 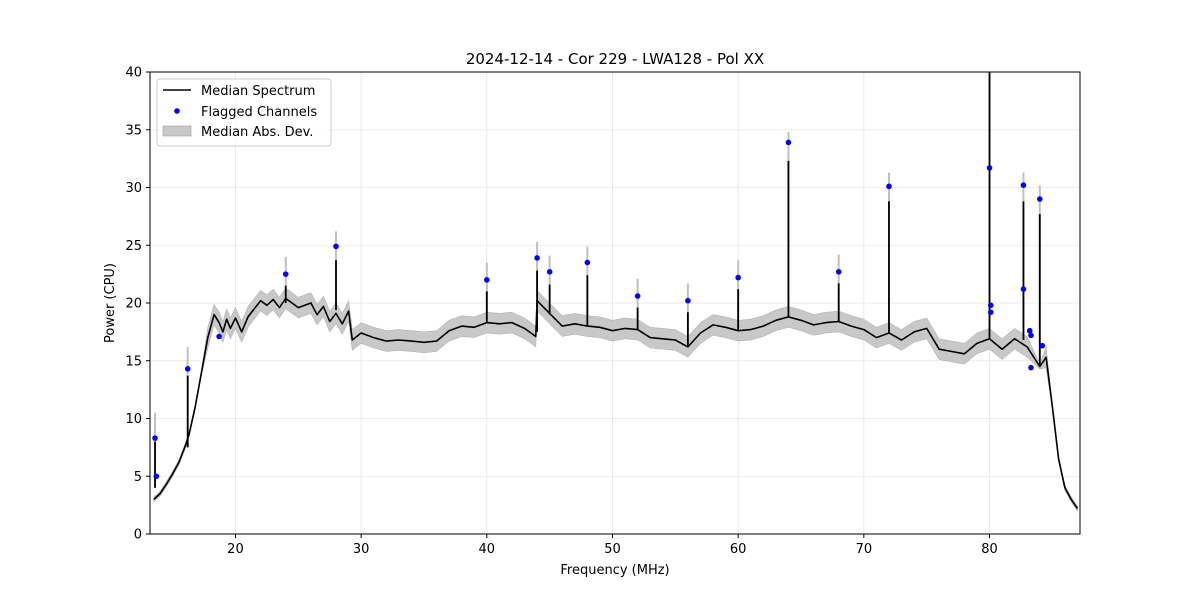 I want to click on y-tick-label: 35, so click(x=133, y=130).